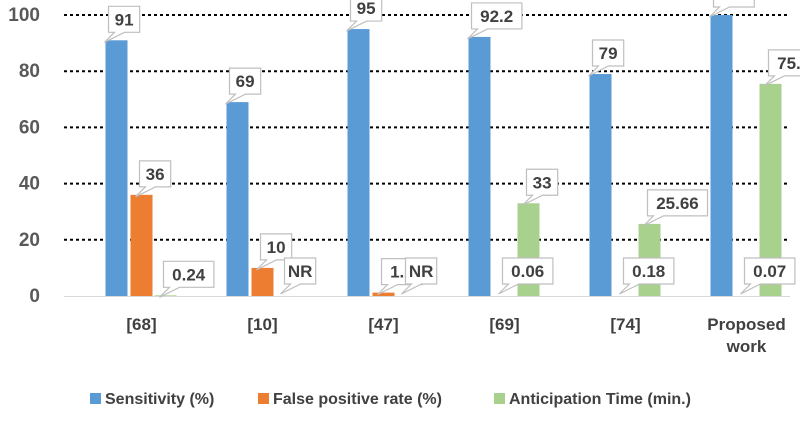 The height and width of the screenshot is (432, 800). Describe the element at coordinates (141, 324) in the screenshot. I see `x-tick-label: [68]` at that location.